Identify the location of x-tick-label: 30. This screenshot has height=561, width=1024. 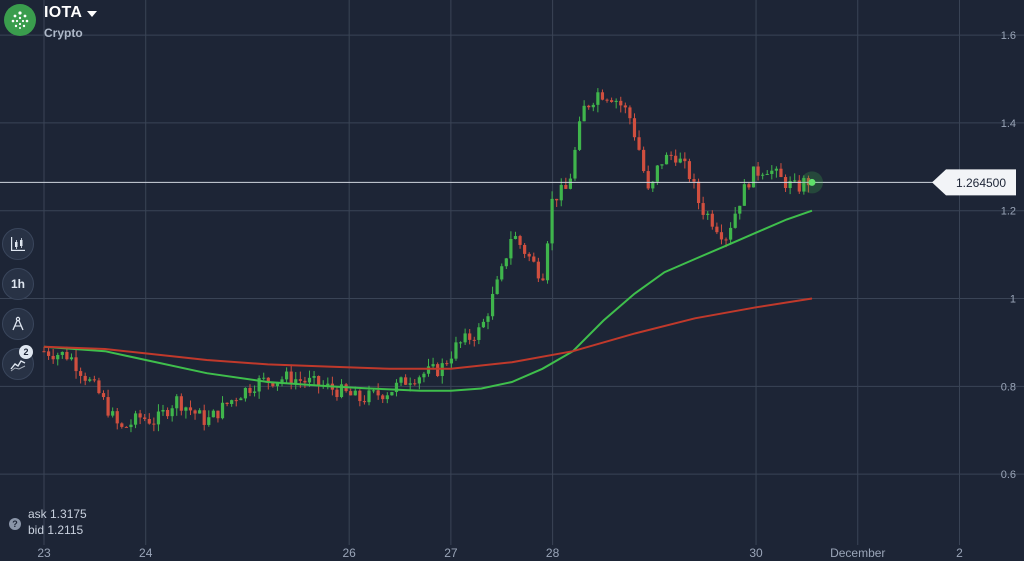
(756, 553).